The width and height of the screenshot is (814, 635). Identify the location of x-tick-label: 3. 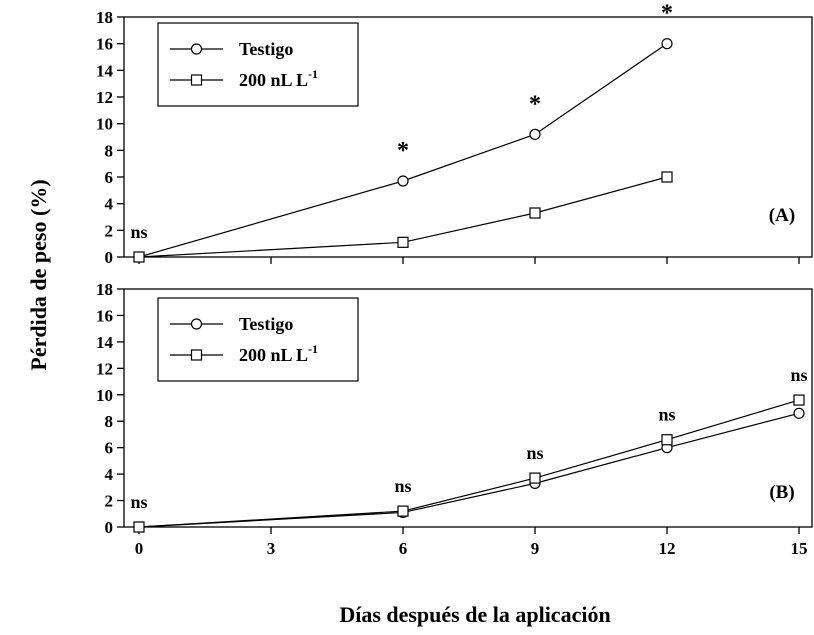
(271, 548).